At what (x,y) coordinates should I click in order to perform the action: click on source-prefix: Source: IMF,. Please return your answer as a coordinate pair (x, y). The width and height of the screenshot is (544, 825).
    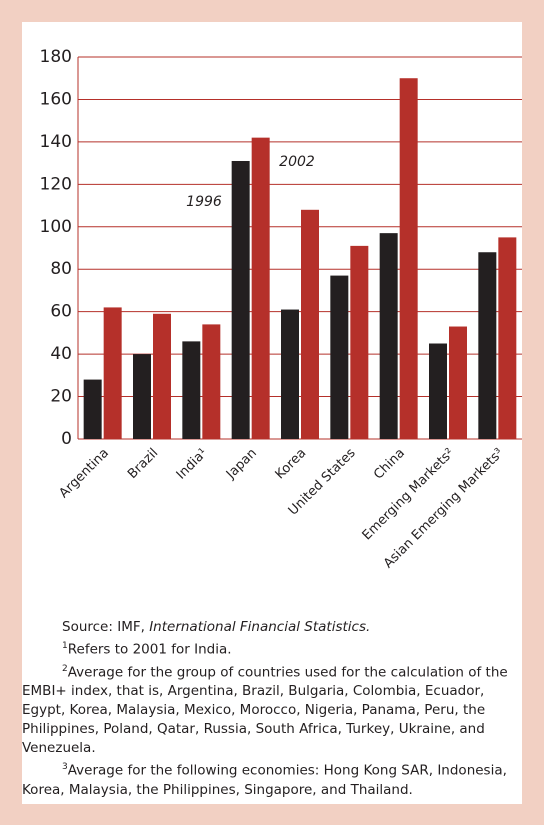
    Looking at the image, I should click on (106, 627).